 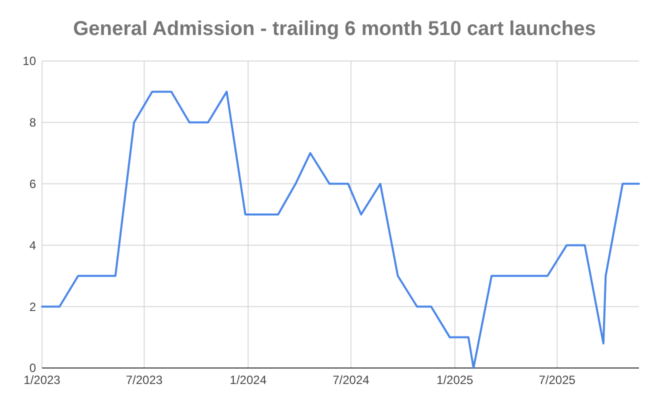 I want to click on y-tick-label: 2, so click(x=32, y=307).